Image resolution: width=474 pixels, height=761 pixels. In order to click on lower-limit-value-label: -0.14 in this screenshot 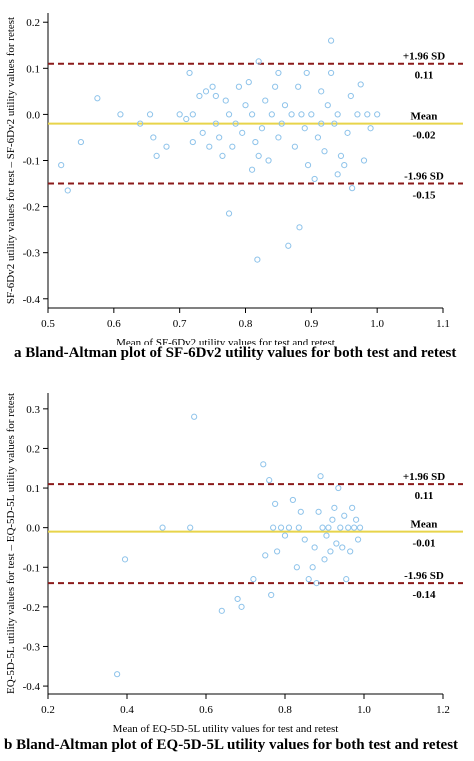, I will do `click(424, 595)`.